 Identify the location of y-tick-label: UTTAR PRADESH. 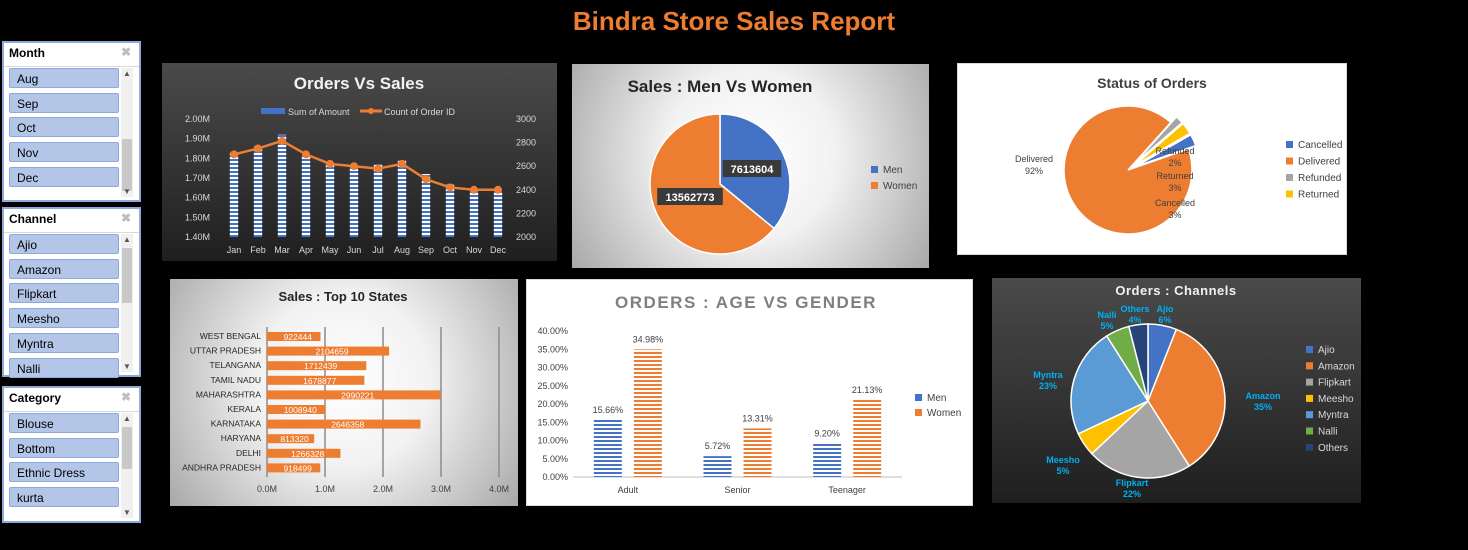
(225, 351).